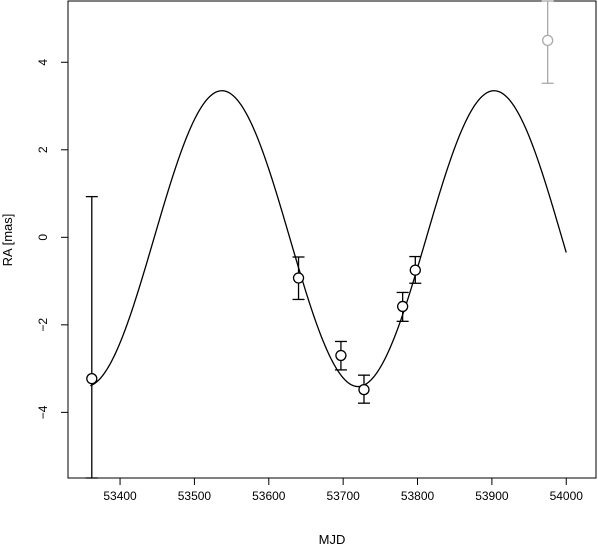 This screenshot has width=598, height=545. Describe the element at coordinates (7, 240) in the screenshot. I see `y-axis-title: RA [mas]` at that location.